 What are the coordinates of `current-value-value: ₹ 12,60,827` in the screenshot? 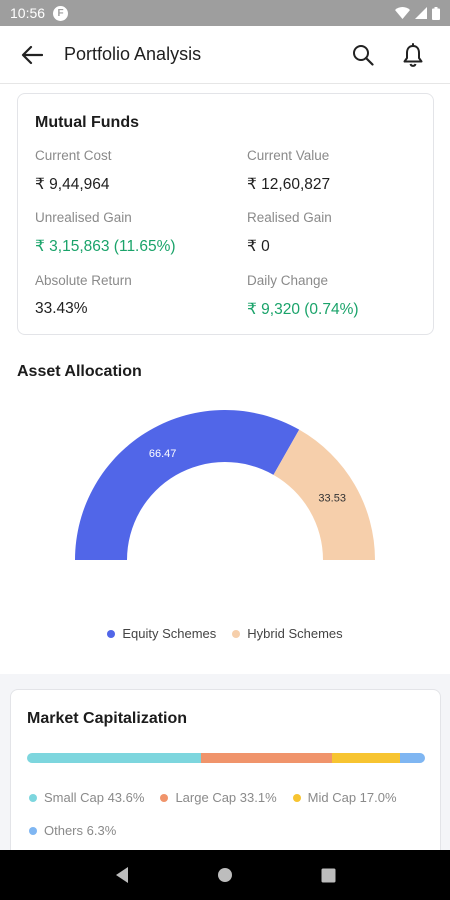 It's located at (289, 184).